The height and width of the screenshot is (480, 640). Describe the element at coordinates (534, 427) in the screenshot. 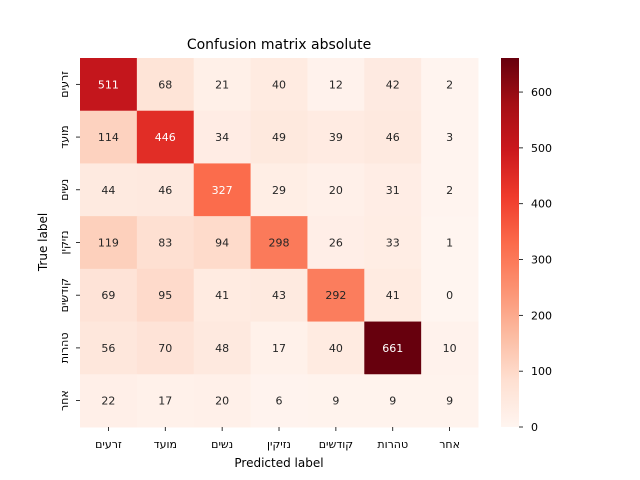

I see `colorbar-tick-label: 0` at that location.